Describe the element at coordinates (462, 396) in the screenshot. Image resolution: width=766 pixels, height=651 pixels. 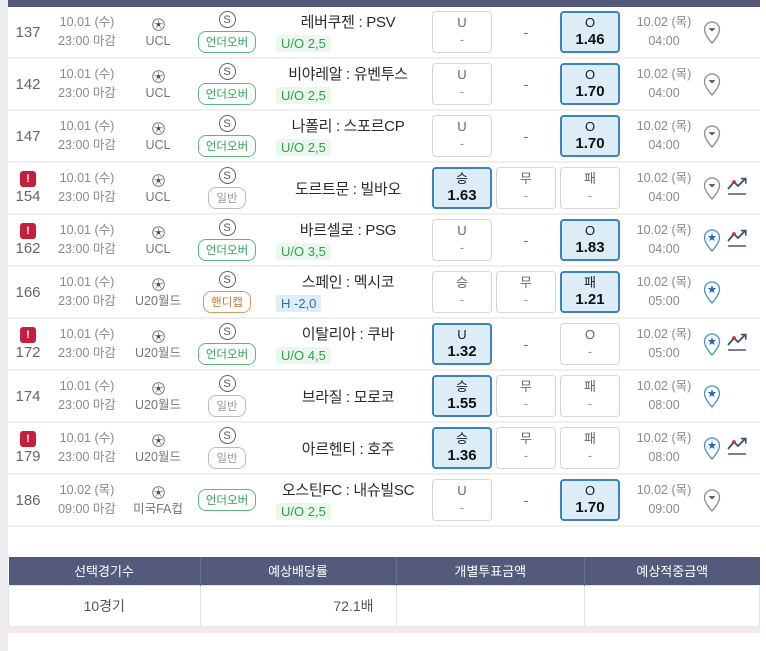
I see `bet-option-button: 승 1.55` at that location.